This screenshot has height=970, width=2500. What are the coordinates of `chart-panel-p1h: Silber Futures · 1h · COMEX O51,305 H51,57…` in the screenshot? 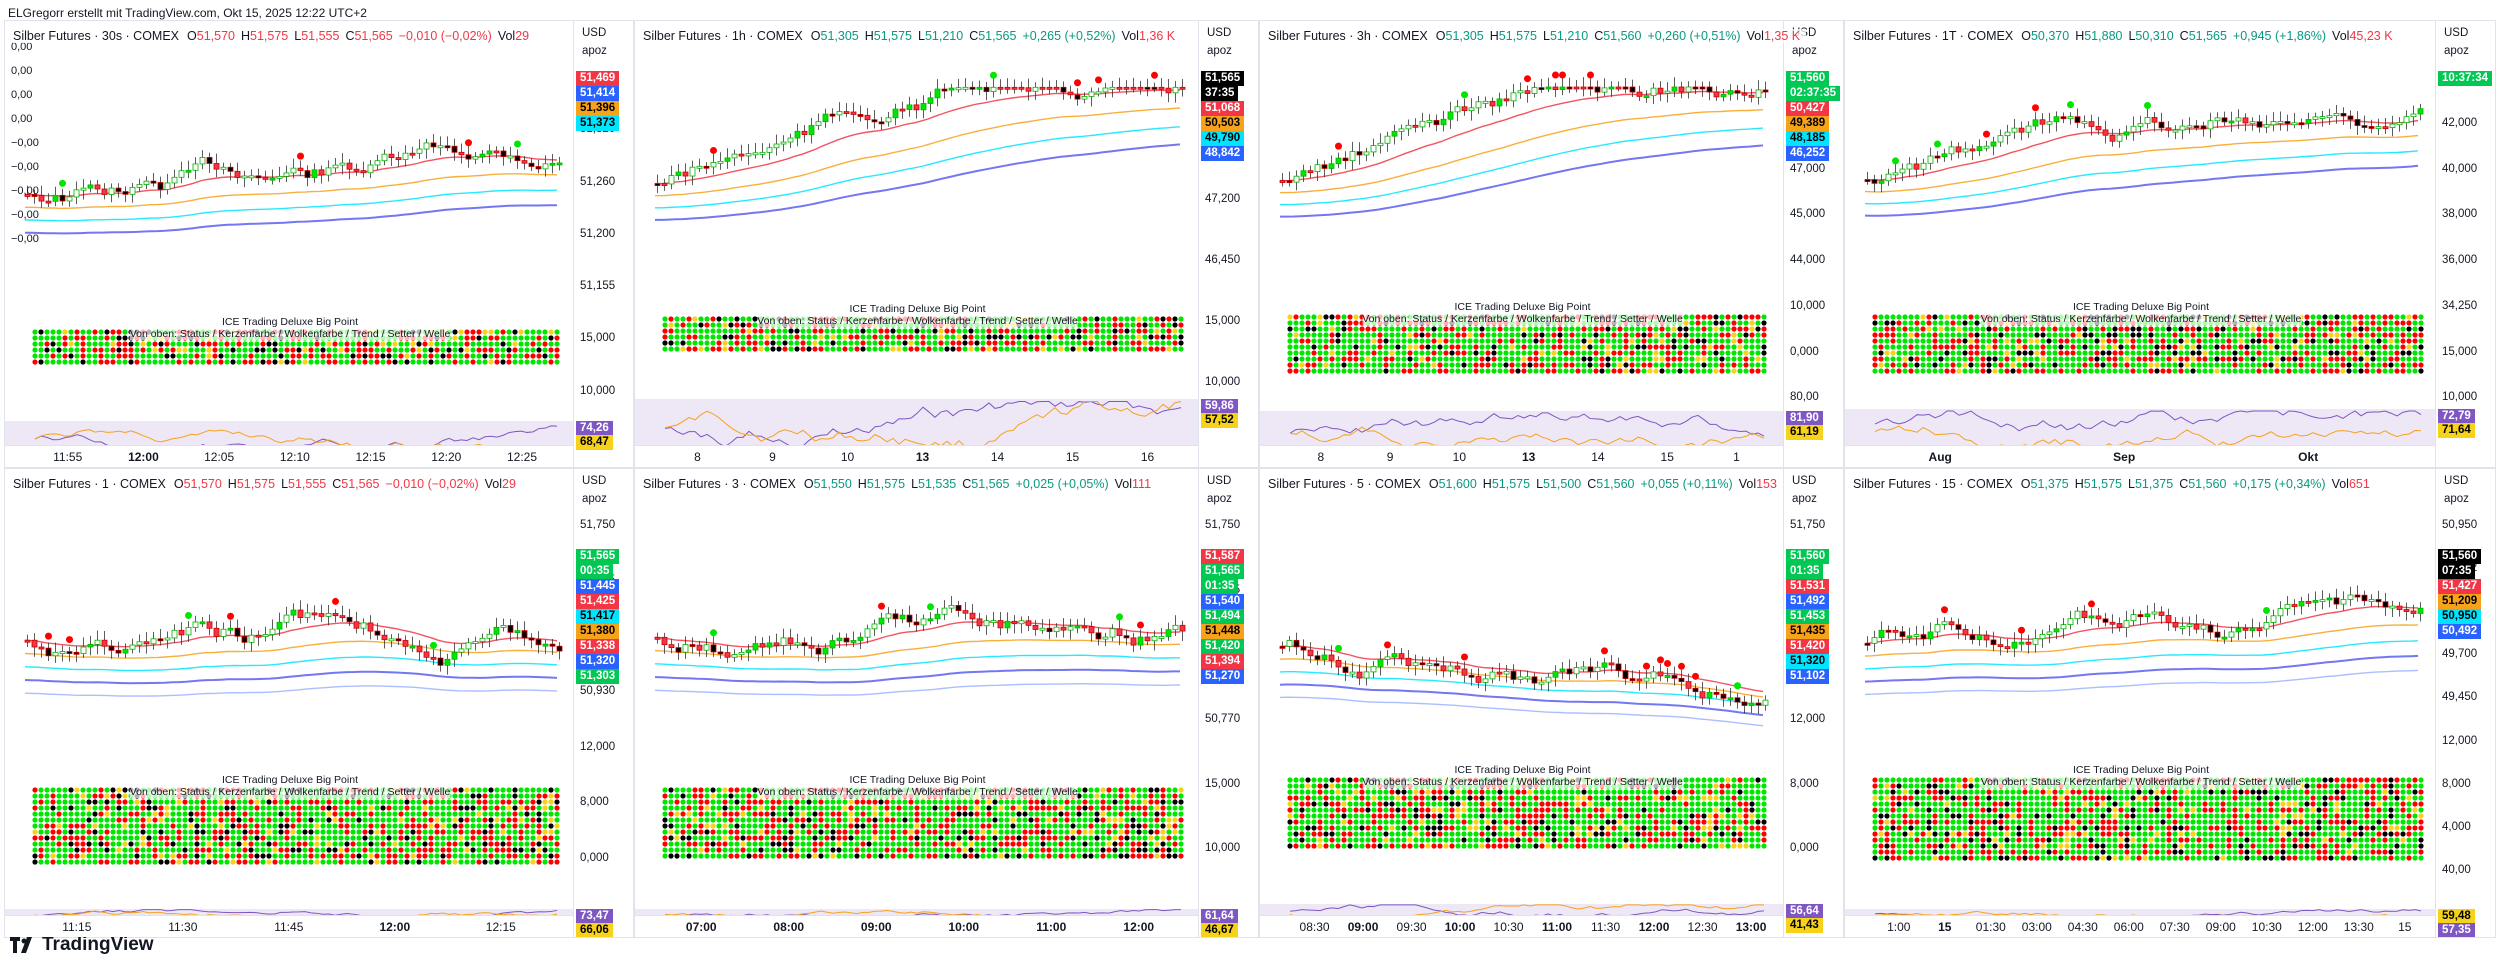 It's located at (946, 244).